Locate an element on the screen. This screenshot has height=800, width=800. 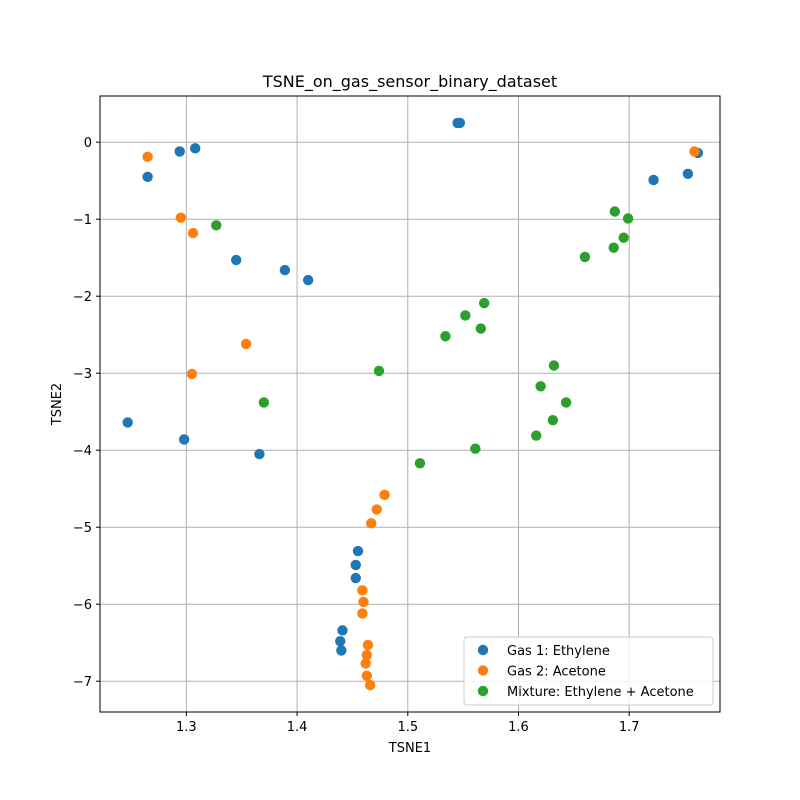
y-axis-label: TSNE2 is located at coordinates (57, 404).